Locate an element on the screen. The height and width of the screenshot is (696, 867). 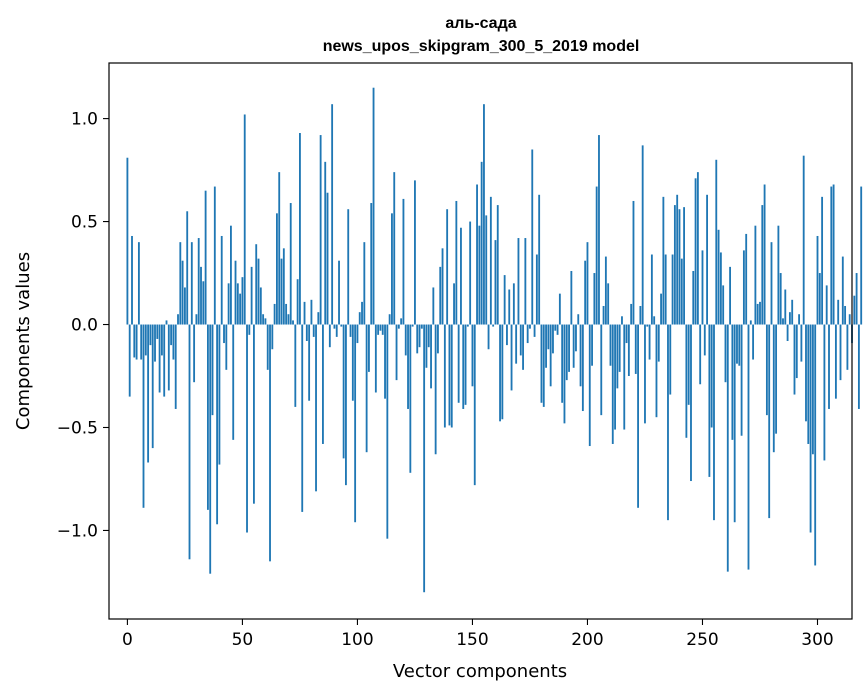
y-tick-label-3: 0.5 is located at coordinates (84, 223).